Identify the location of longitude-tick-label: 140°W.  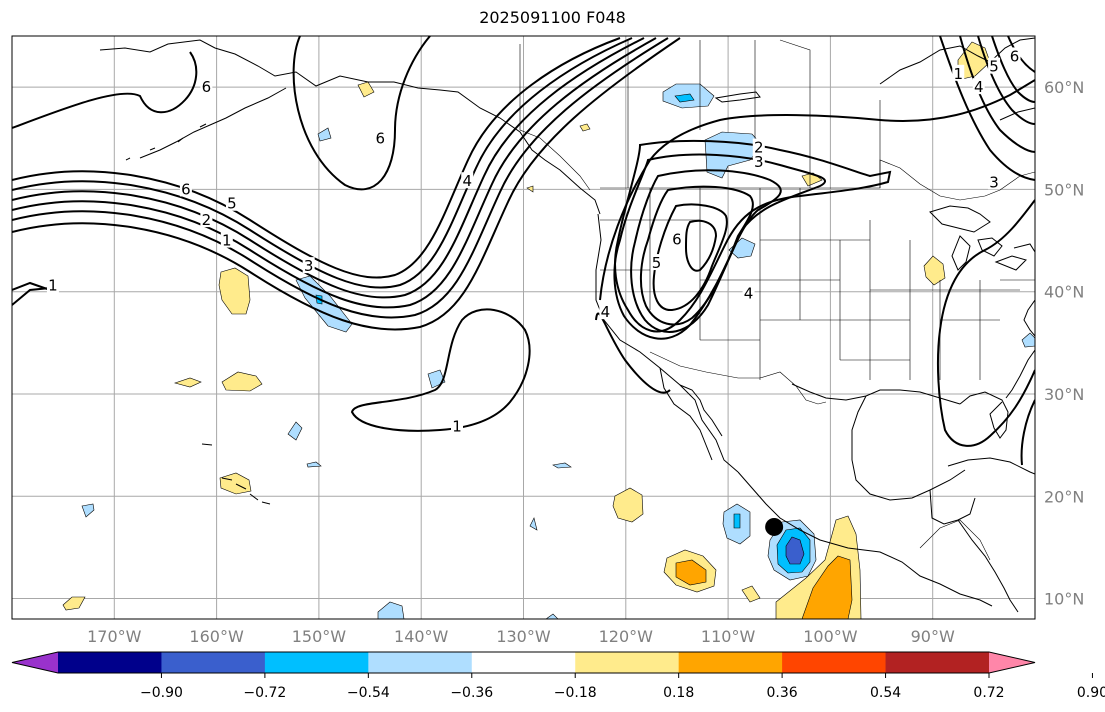
(421, 636).